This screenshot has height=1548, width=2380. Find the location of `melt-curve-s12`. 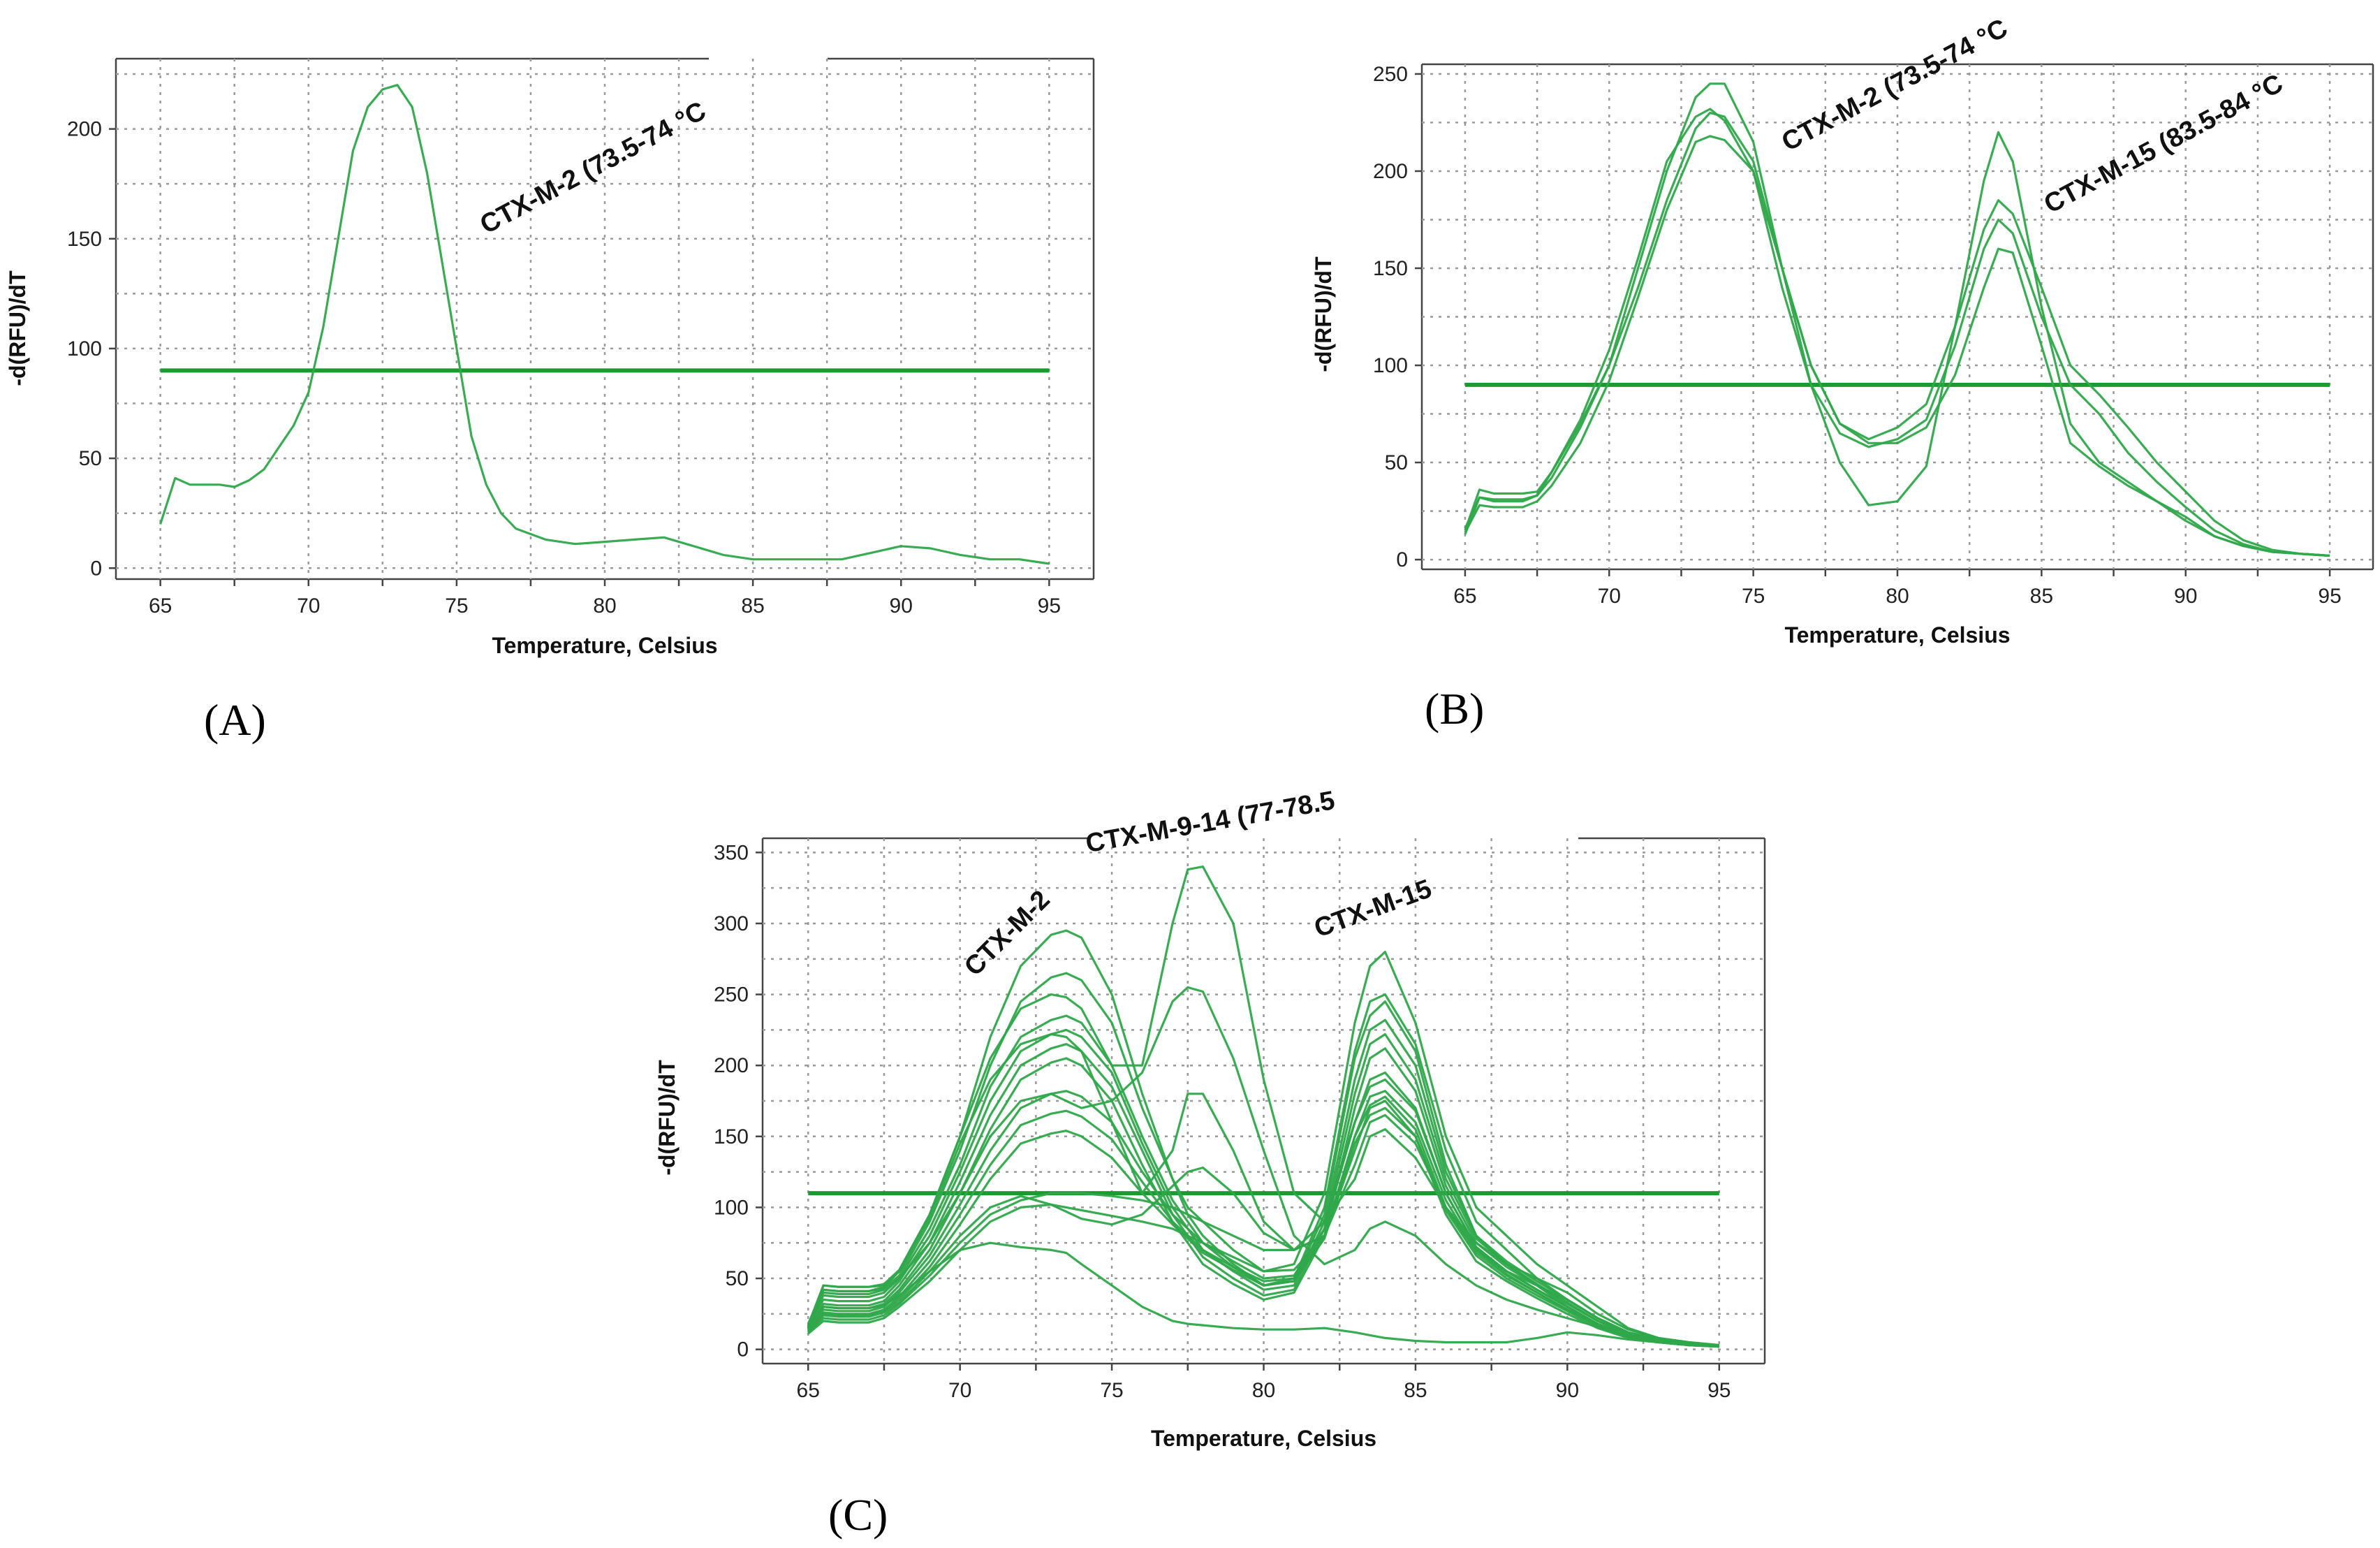

melt-curve-s12 is located at coordinates (1263, 1106).